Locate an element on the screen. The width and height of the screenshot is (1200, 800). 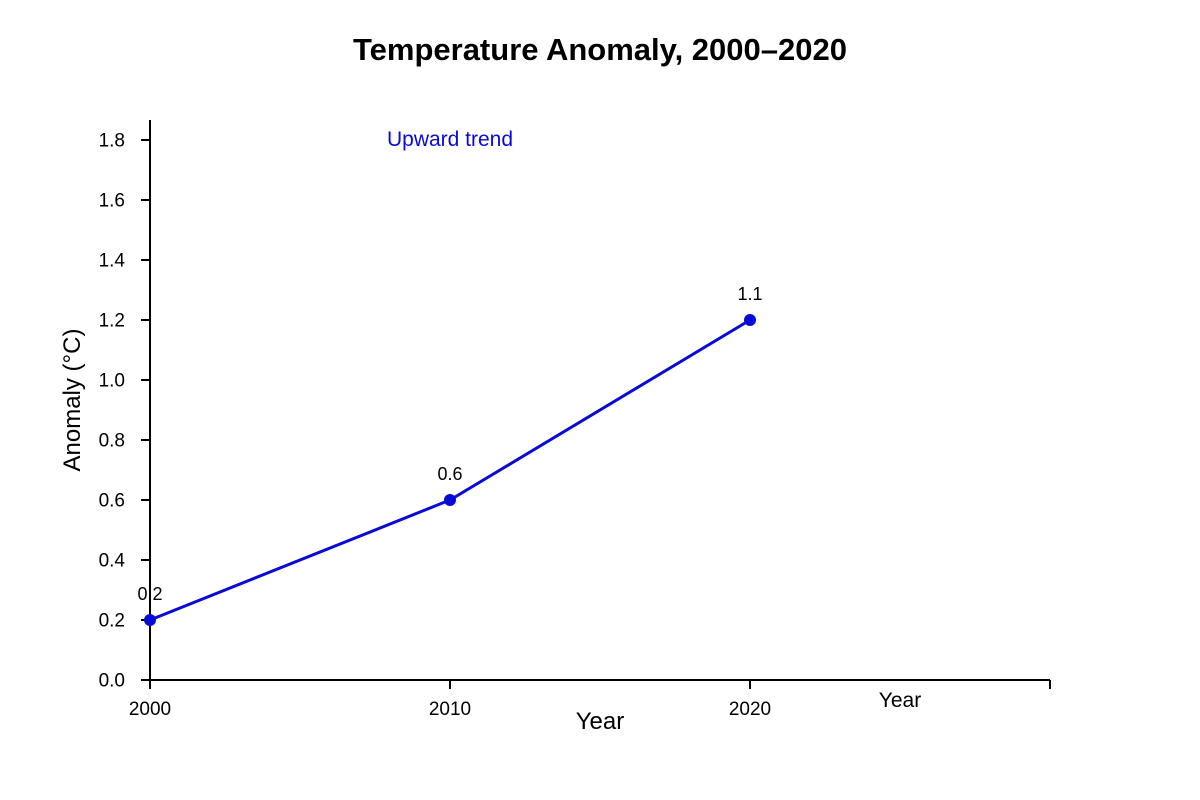
annotation-text: Year is located at coordinates (900, 700).